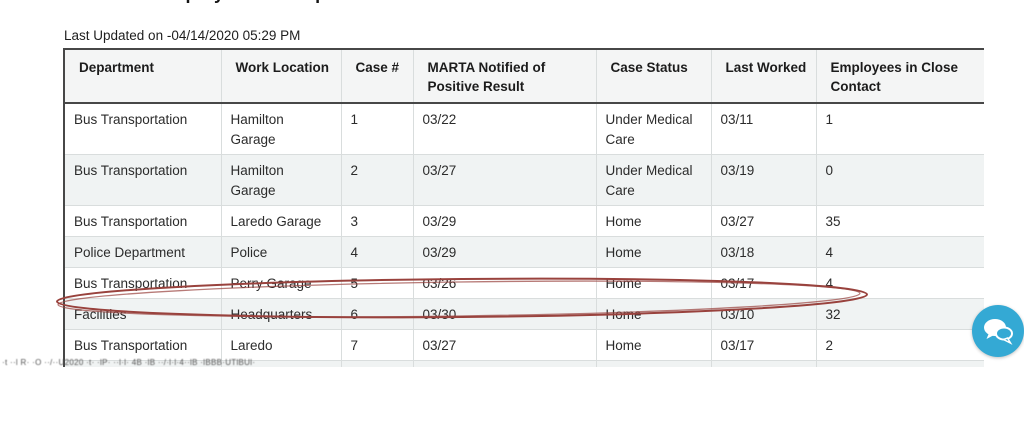 The image size is (1024, 424). I want to click on cell-department: Police Department, so click(143, 252).